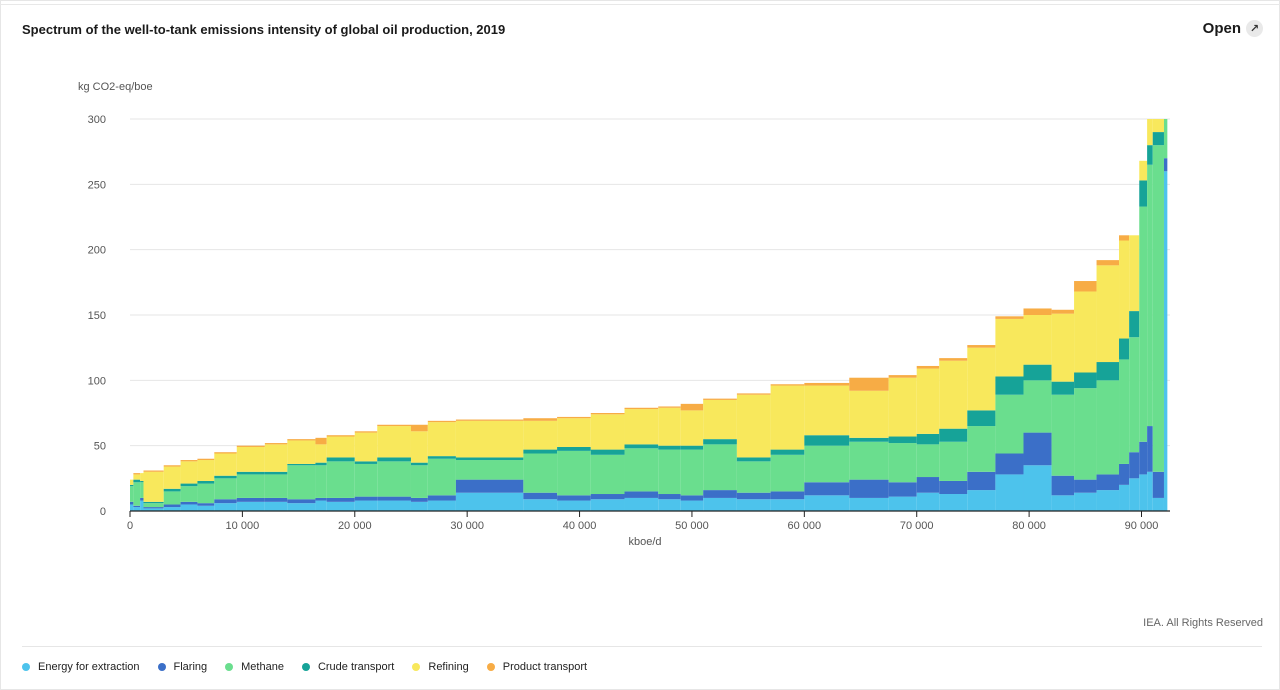 The height and width of the screenshot is (690, 1280). What do you see at coordinates (347, 667) in the screenshot?
I see `legend-item-crude-transport: Crude transport` at bounding box center [347, 667].